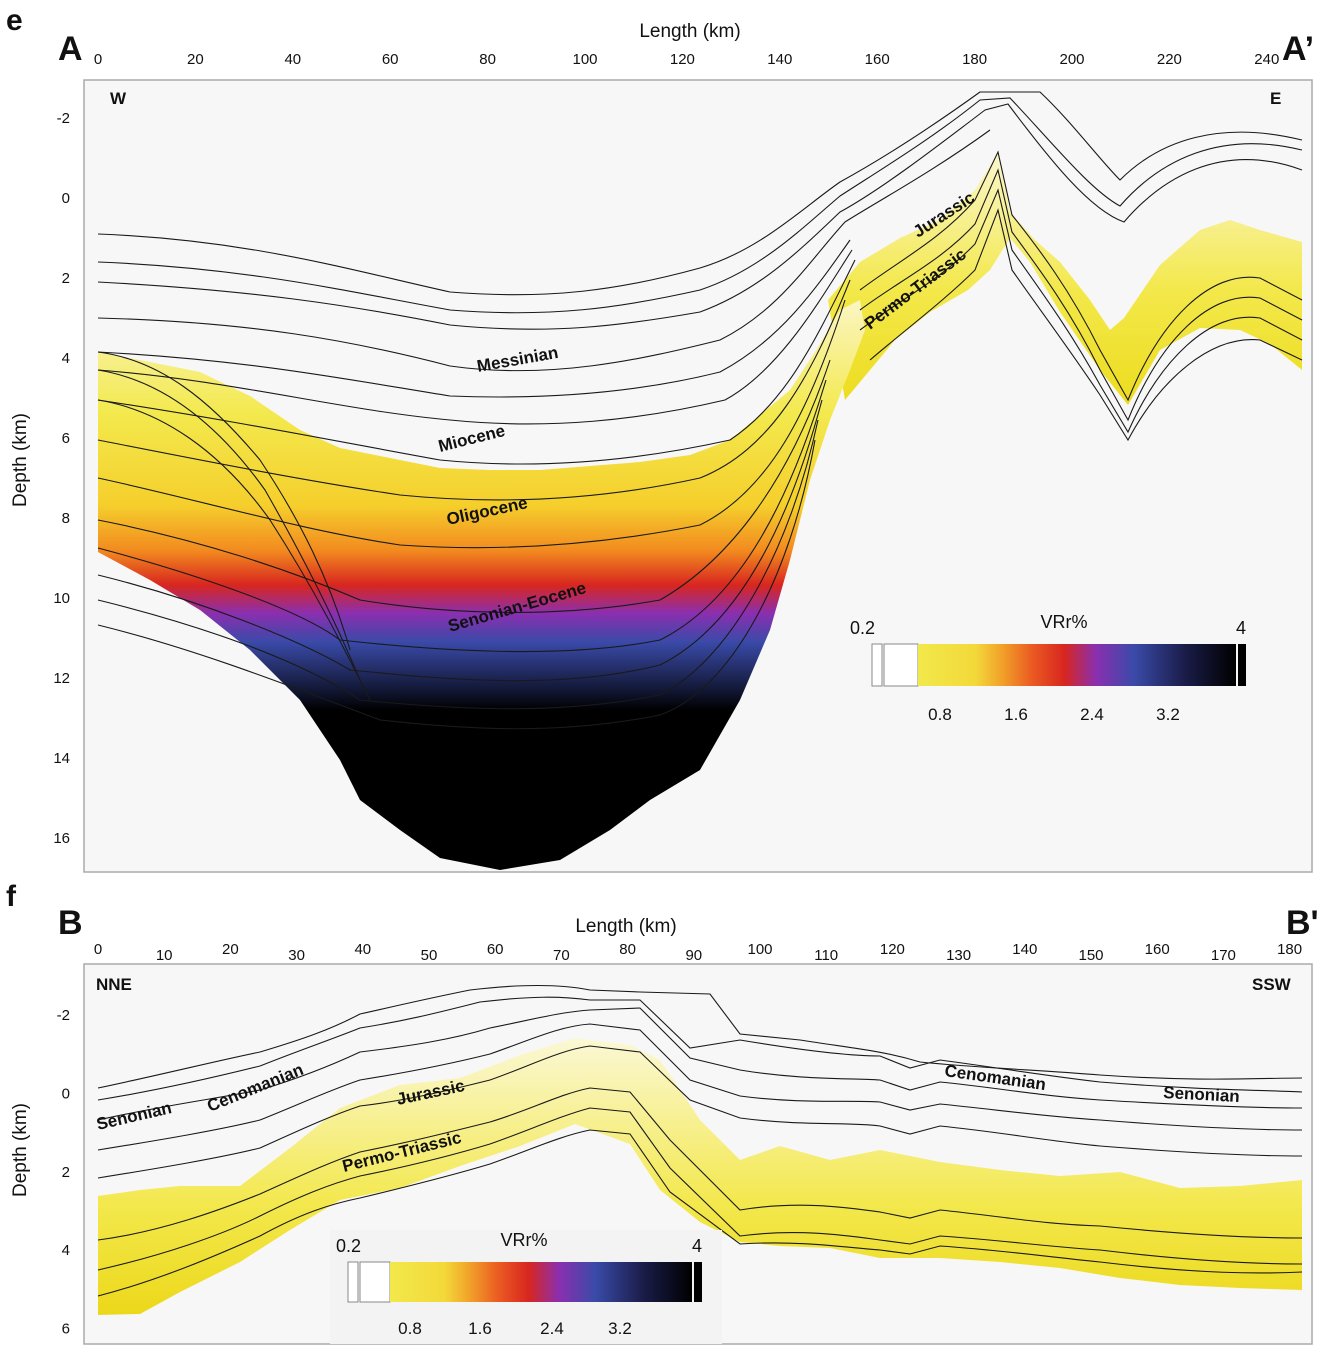 The width and height of the screenshot is (1334, 1347). I want to click on x-tick-label: 220, so click(1169, 59).